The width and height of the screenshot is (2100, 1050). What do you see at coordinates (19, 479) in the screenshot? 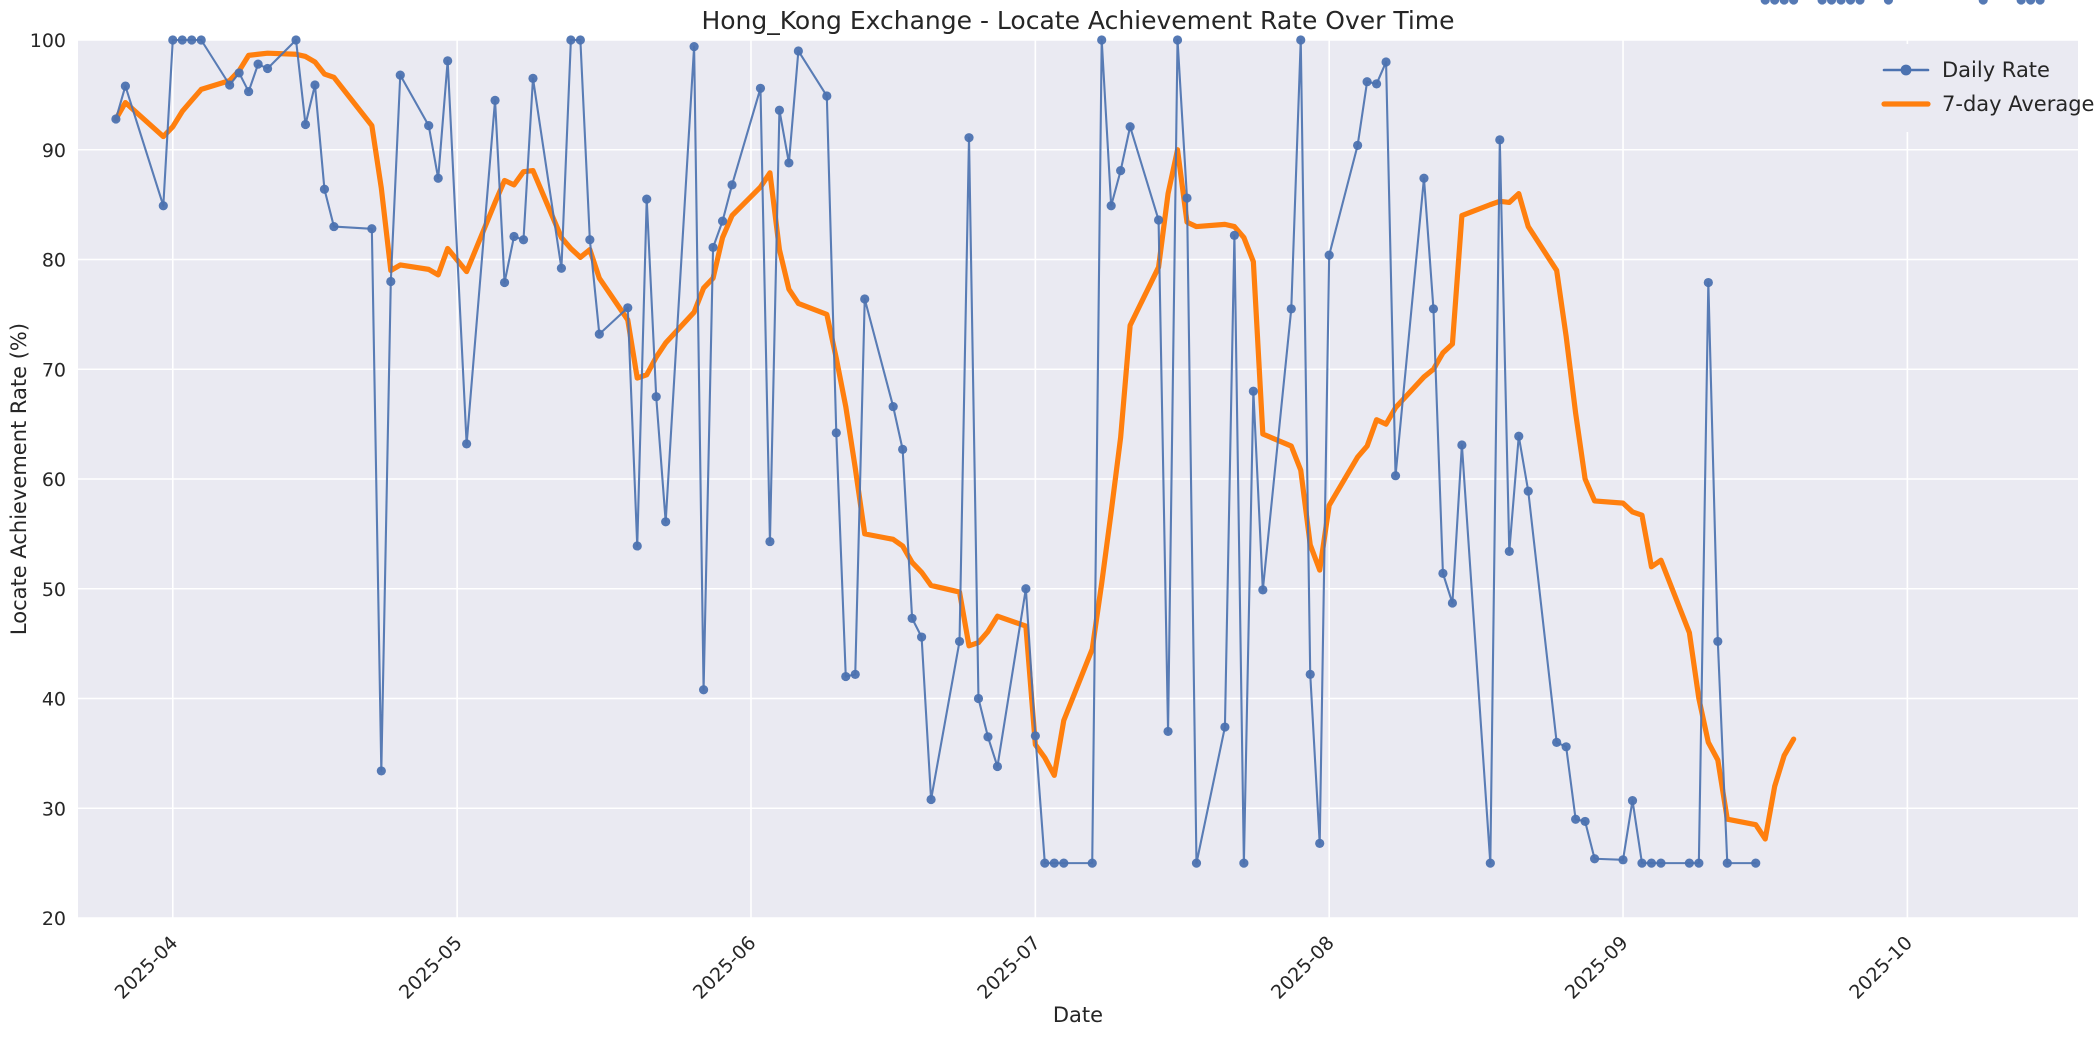
I see `y-axis-title: Locate Achievement Rate (%)` at bounding box center [19, 479].